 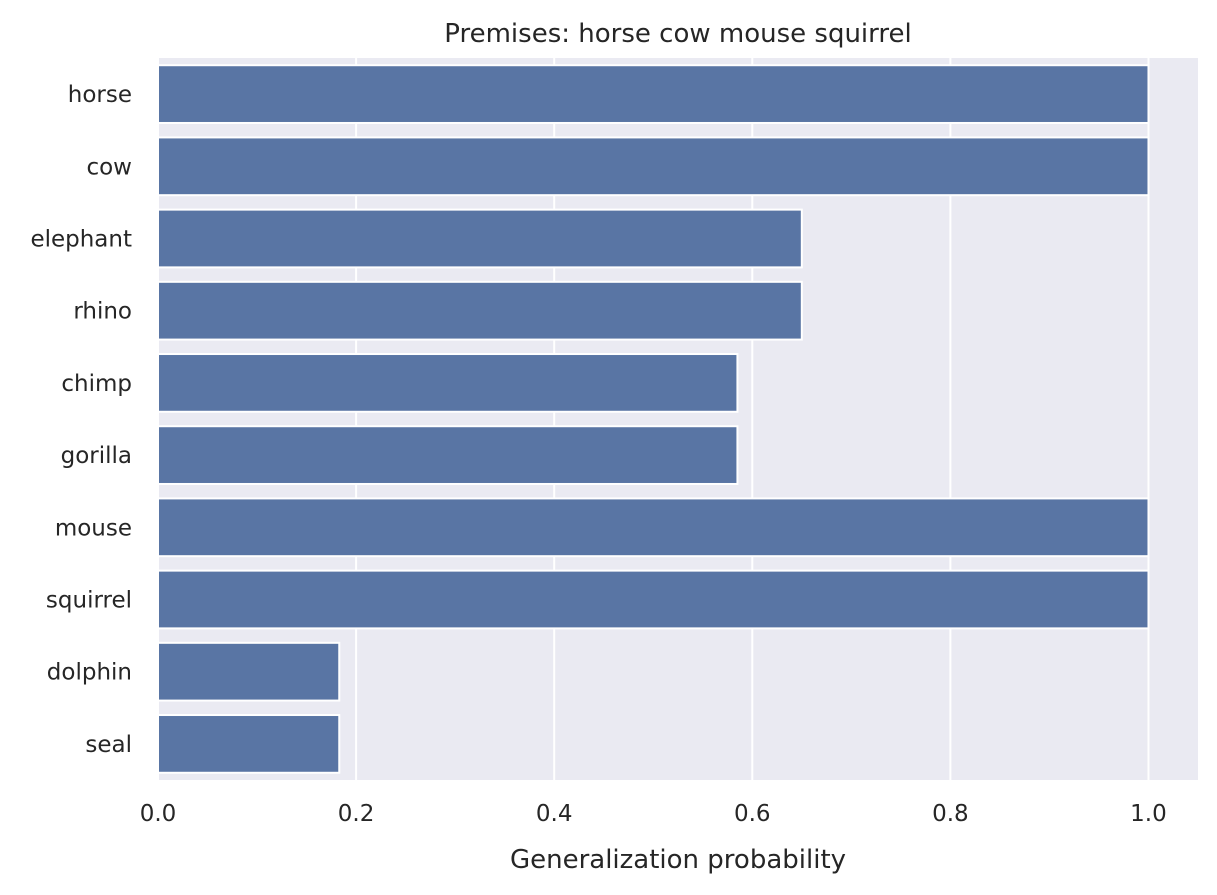 What do you see at coordinates (89, 673) in the screenshot?
I see `y-tick-label: dolphin` at bounding box center [89, 673].